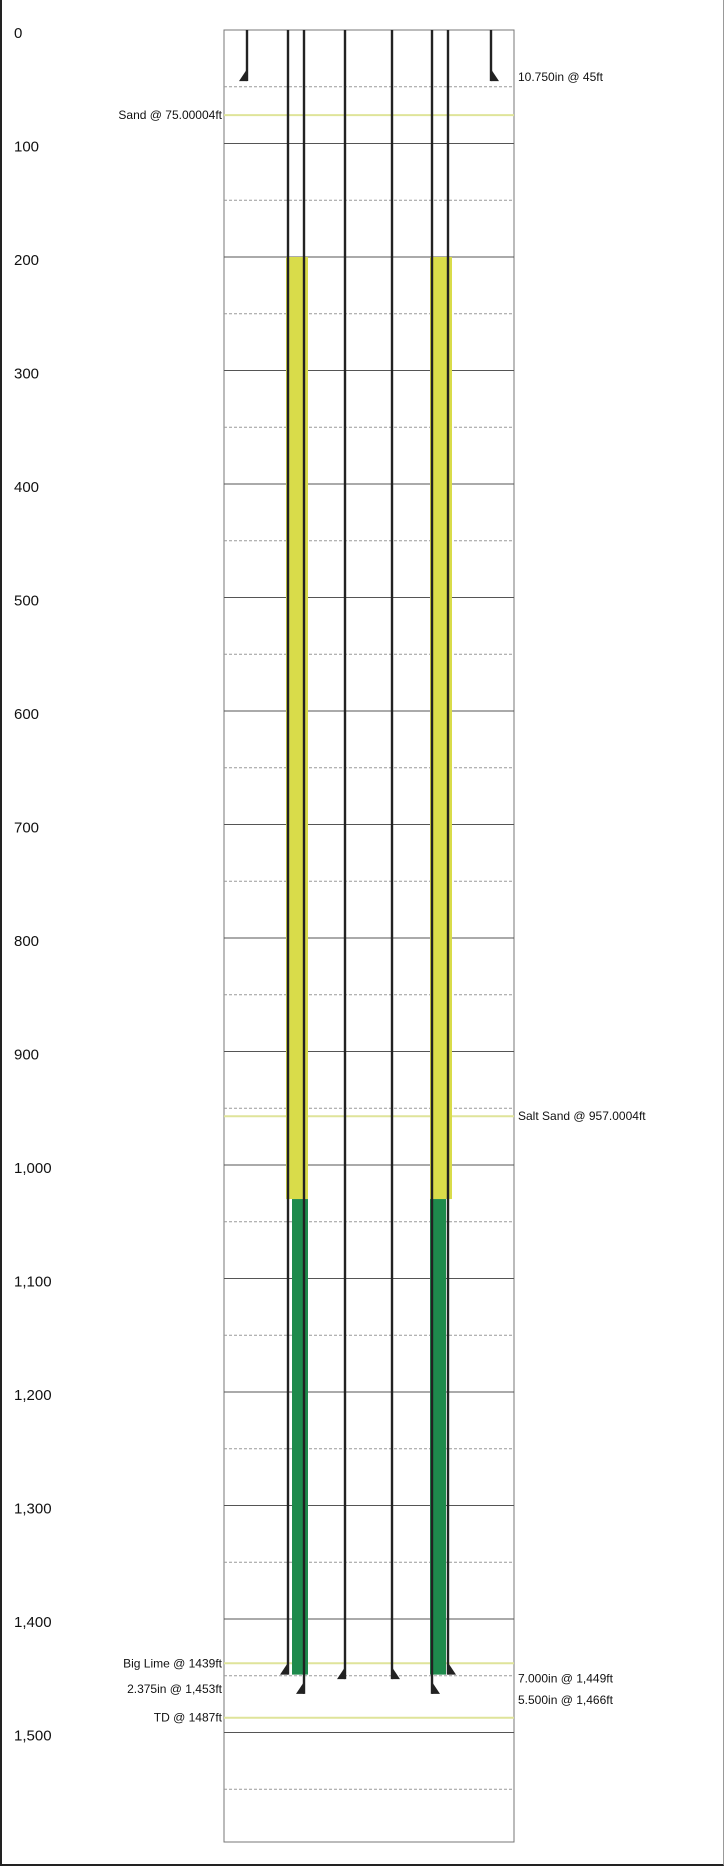  Describe the element at coordinates (33, 1736) in the screenshot. I see `depth-tick-label: 1,500` at that location.